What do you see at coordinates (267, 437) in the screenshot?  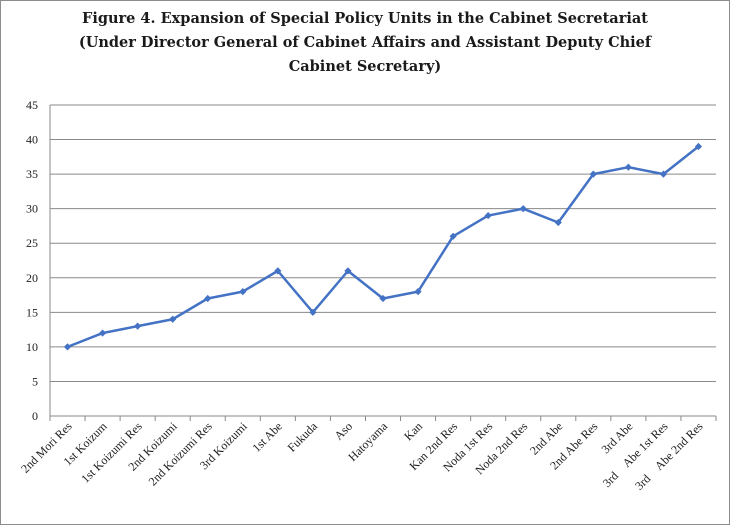 I see `x-tick-label: 1st Abe` at bounding box center [267, 437].